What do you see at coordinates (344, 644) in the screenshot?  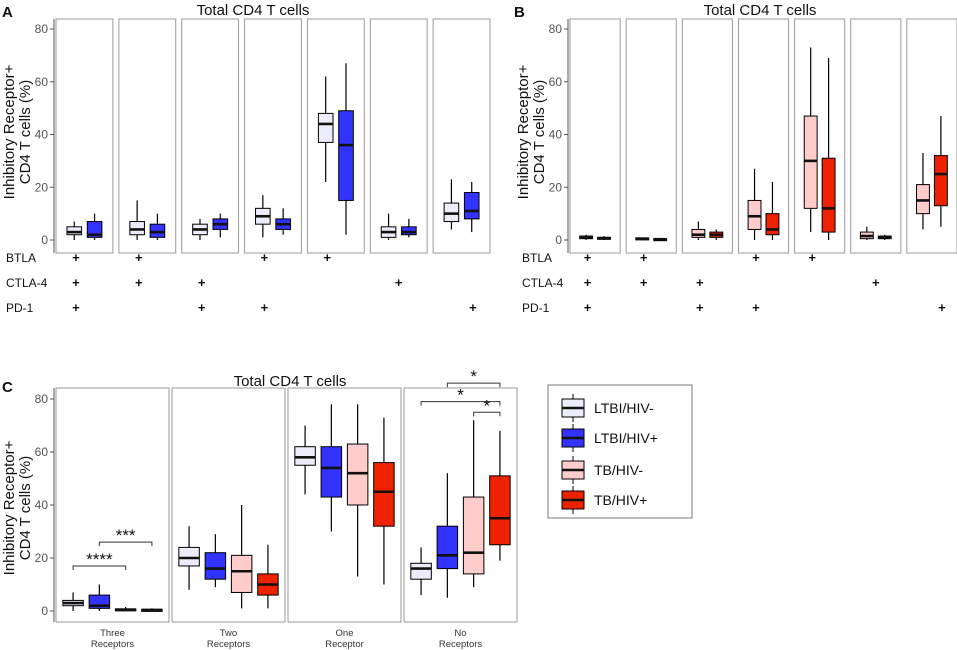 I see `category-label: Receptor` at bounding box center [344, 644].